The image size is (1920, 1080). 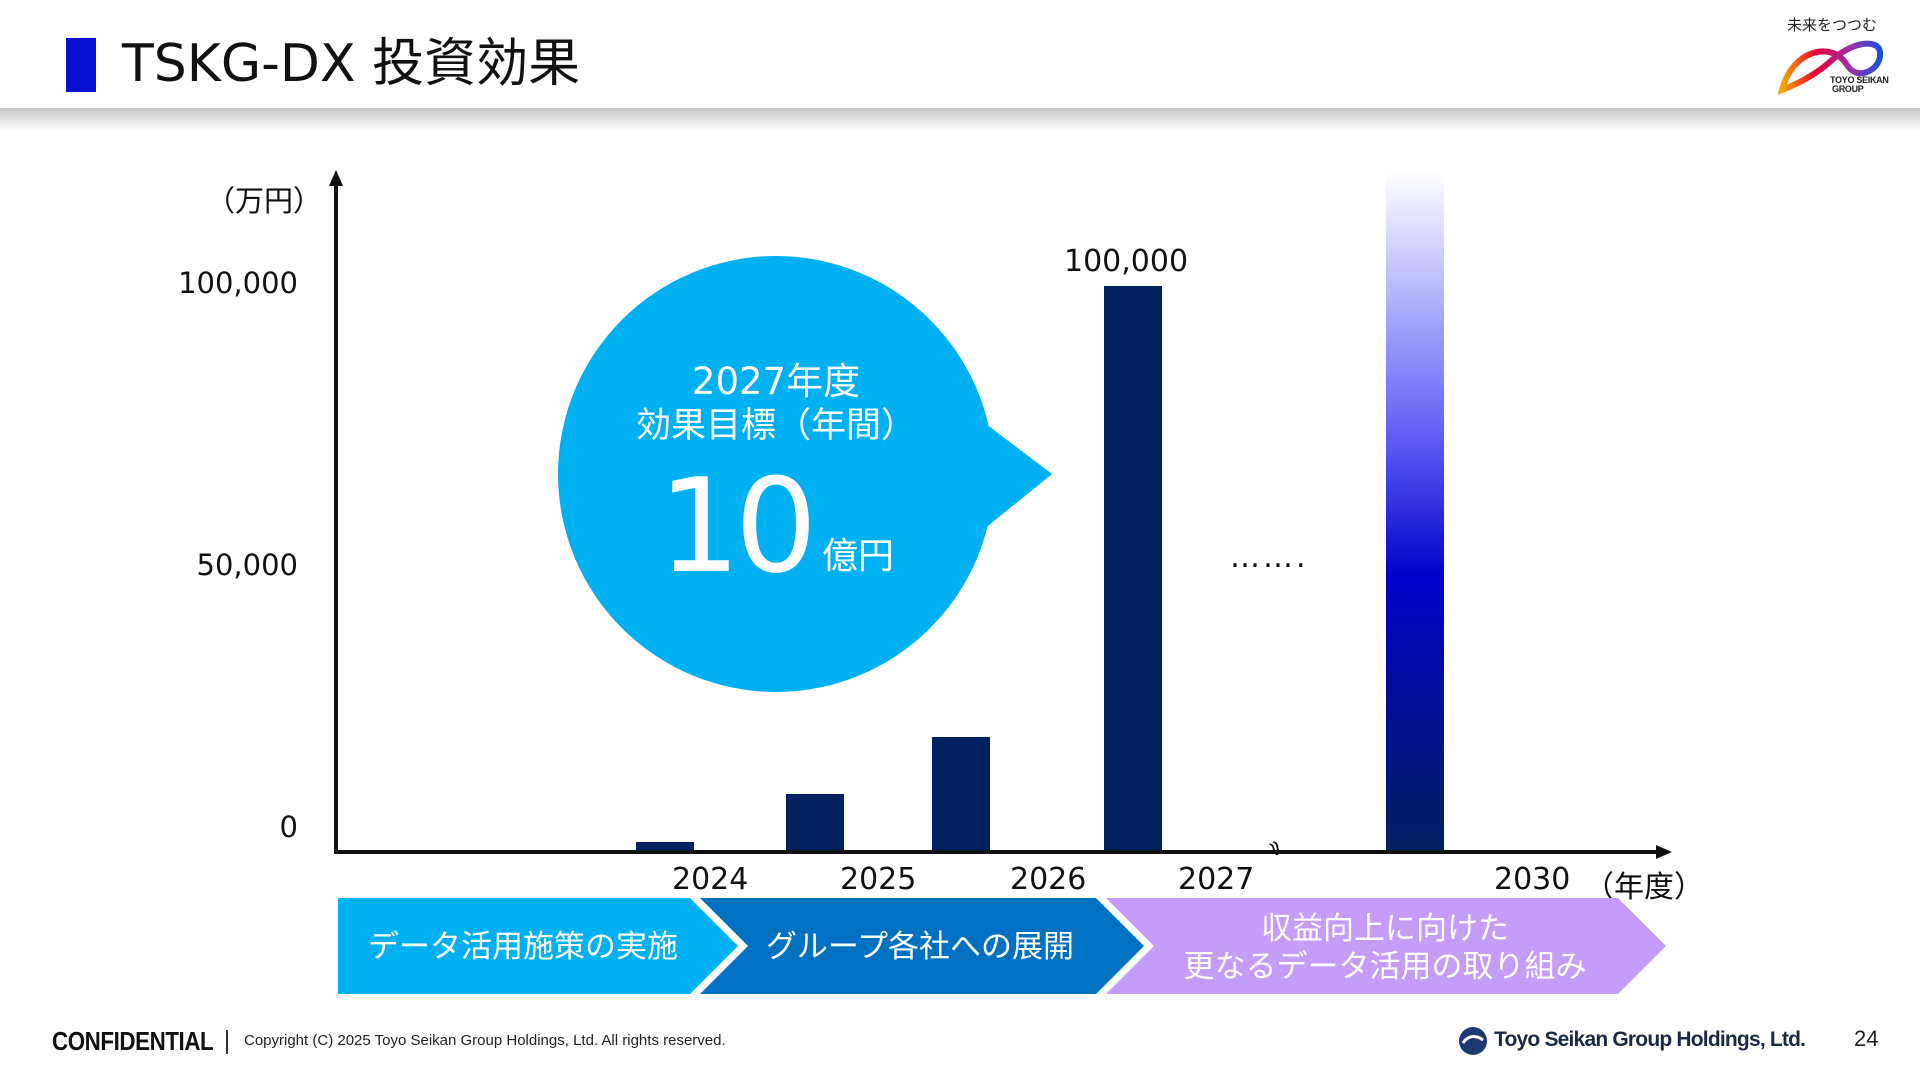 What do you see at coordinates (1473, 1041) in the screenshot?
I see `company-mark-icon` at bounding box center [1473, 1041].